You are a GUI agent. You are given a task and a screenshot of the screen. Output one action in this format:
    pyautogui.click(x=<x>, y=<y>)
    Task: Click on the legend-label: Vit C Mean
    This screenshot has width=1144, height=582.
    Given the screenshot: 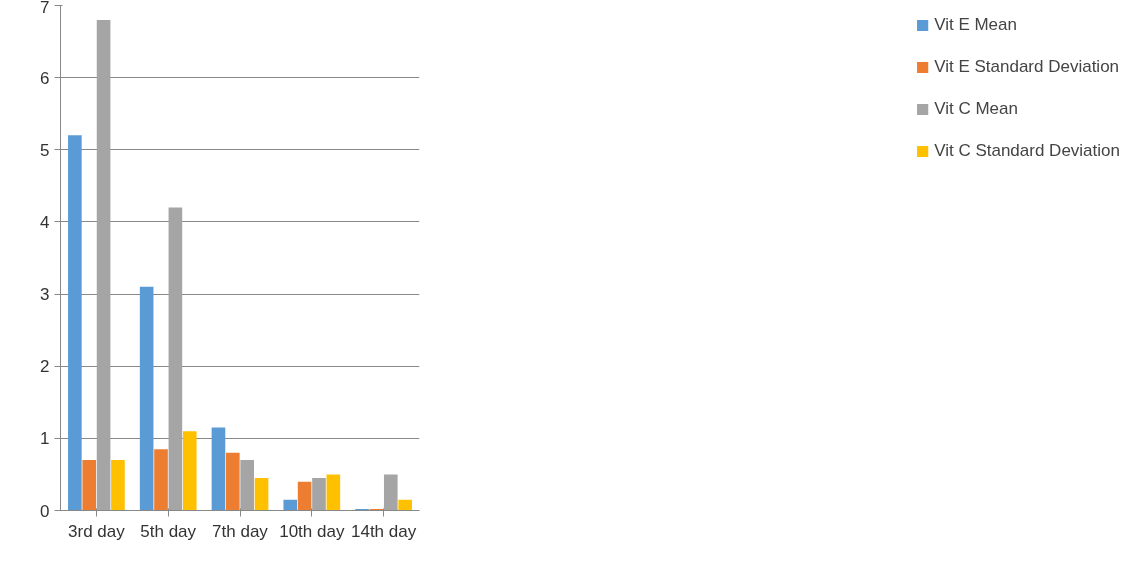 What is the action you would take?
    pyautogui.click(x=976, y=109)
    